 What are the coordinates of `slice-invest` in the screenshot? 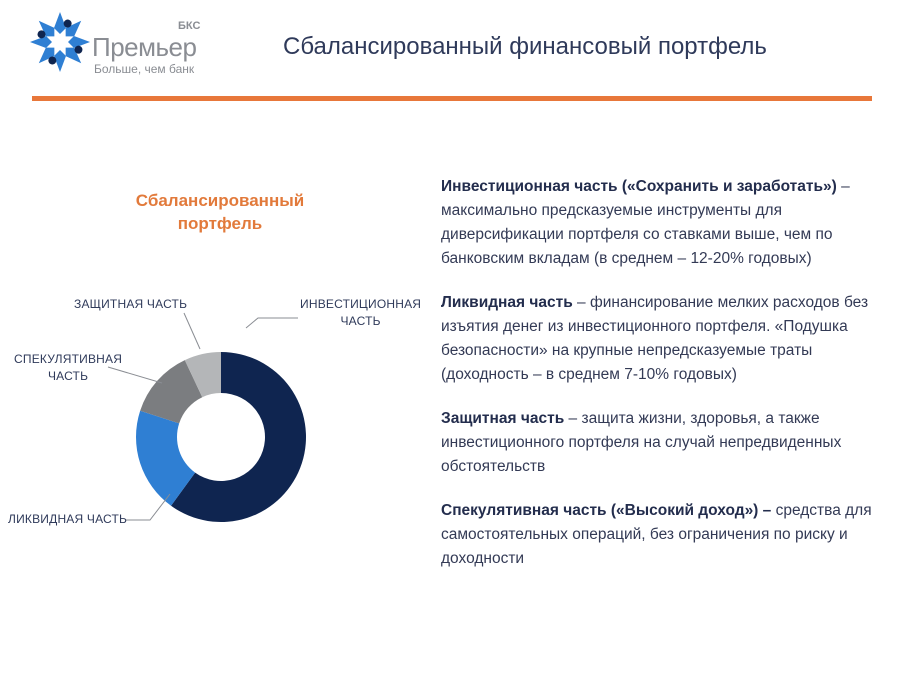 It's located at (239, 436).